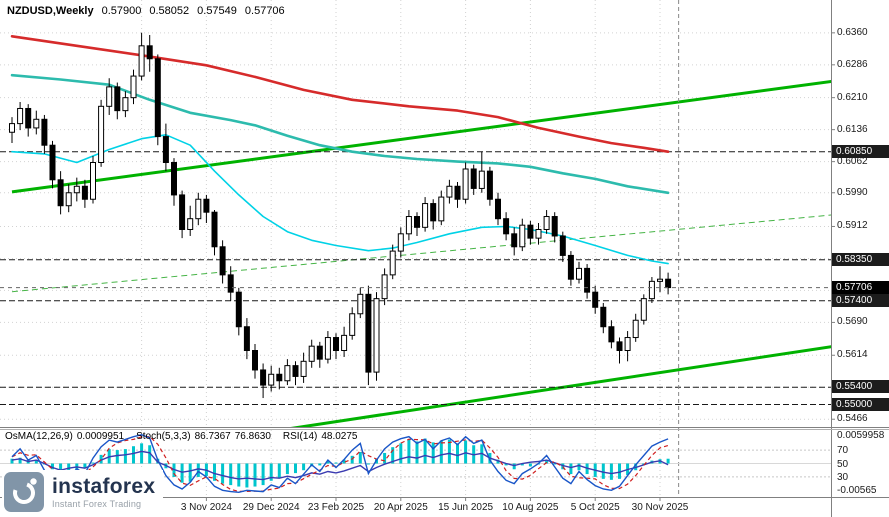 This screenshot has width=889, height=517. Describe the element at coordinates (169, 11) in the screenshot. I see `ohlc-high: 0.58052` at that location.